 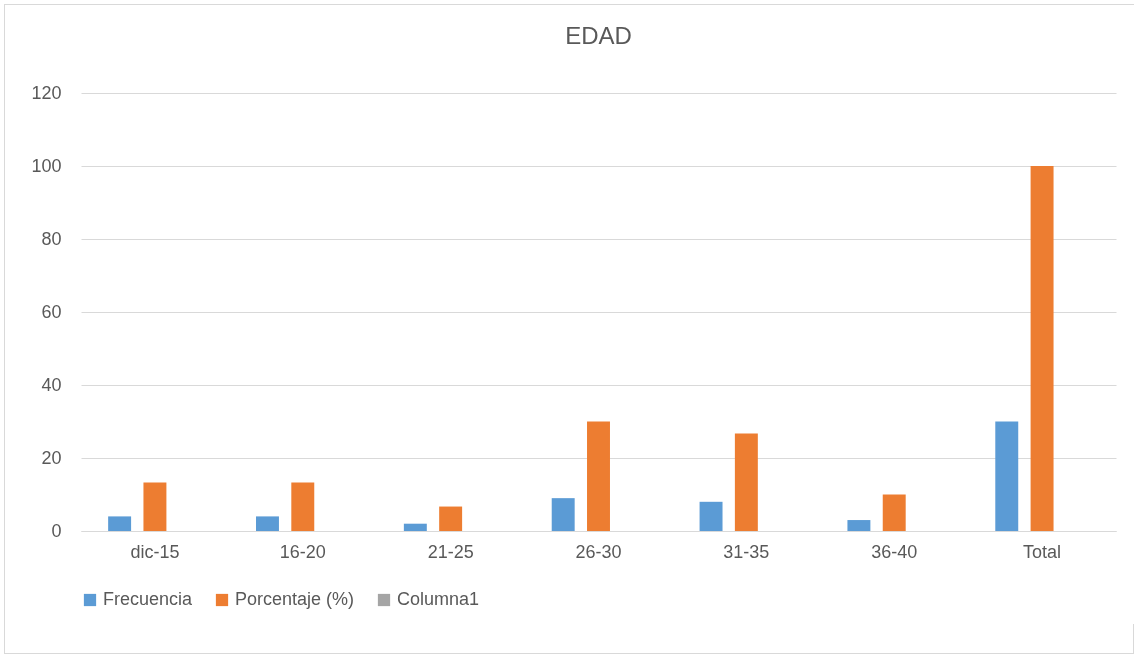 I want to click on y-tick-label: 20, so click(x=51, y=457).